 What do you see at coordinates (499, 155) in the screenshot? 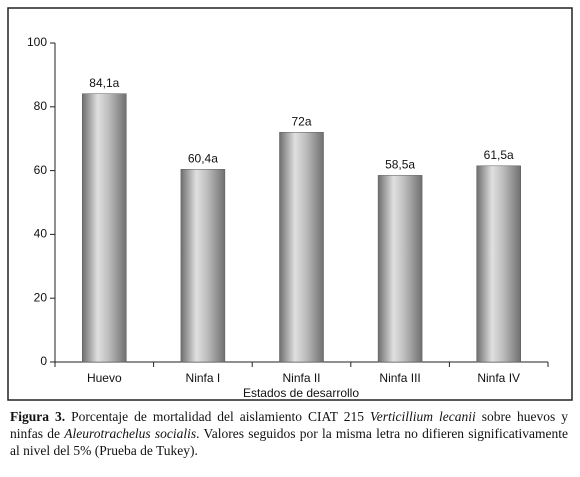
I see `value-label: 61,5a` at bounding box center [499, 155].